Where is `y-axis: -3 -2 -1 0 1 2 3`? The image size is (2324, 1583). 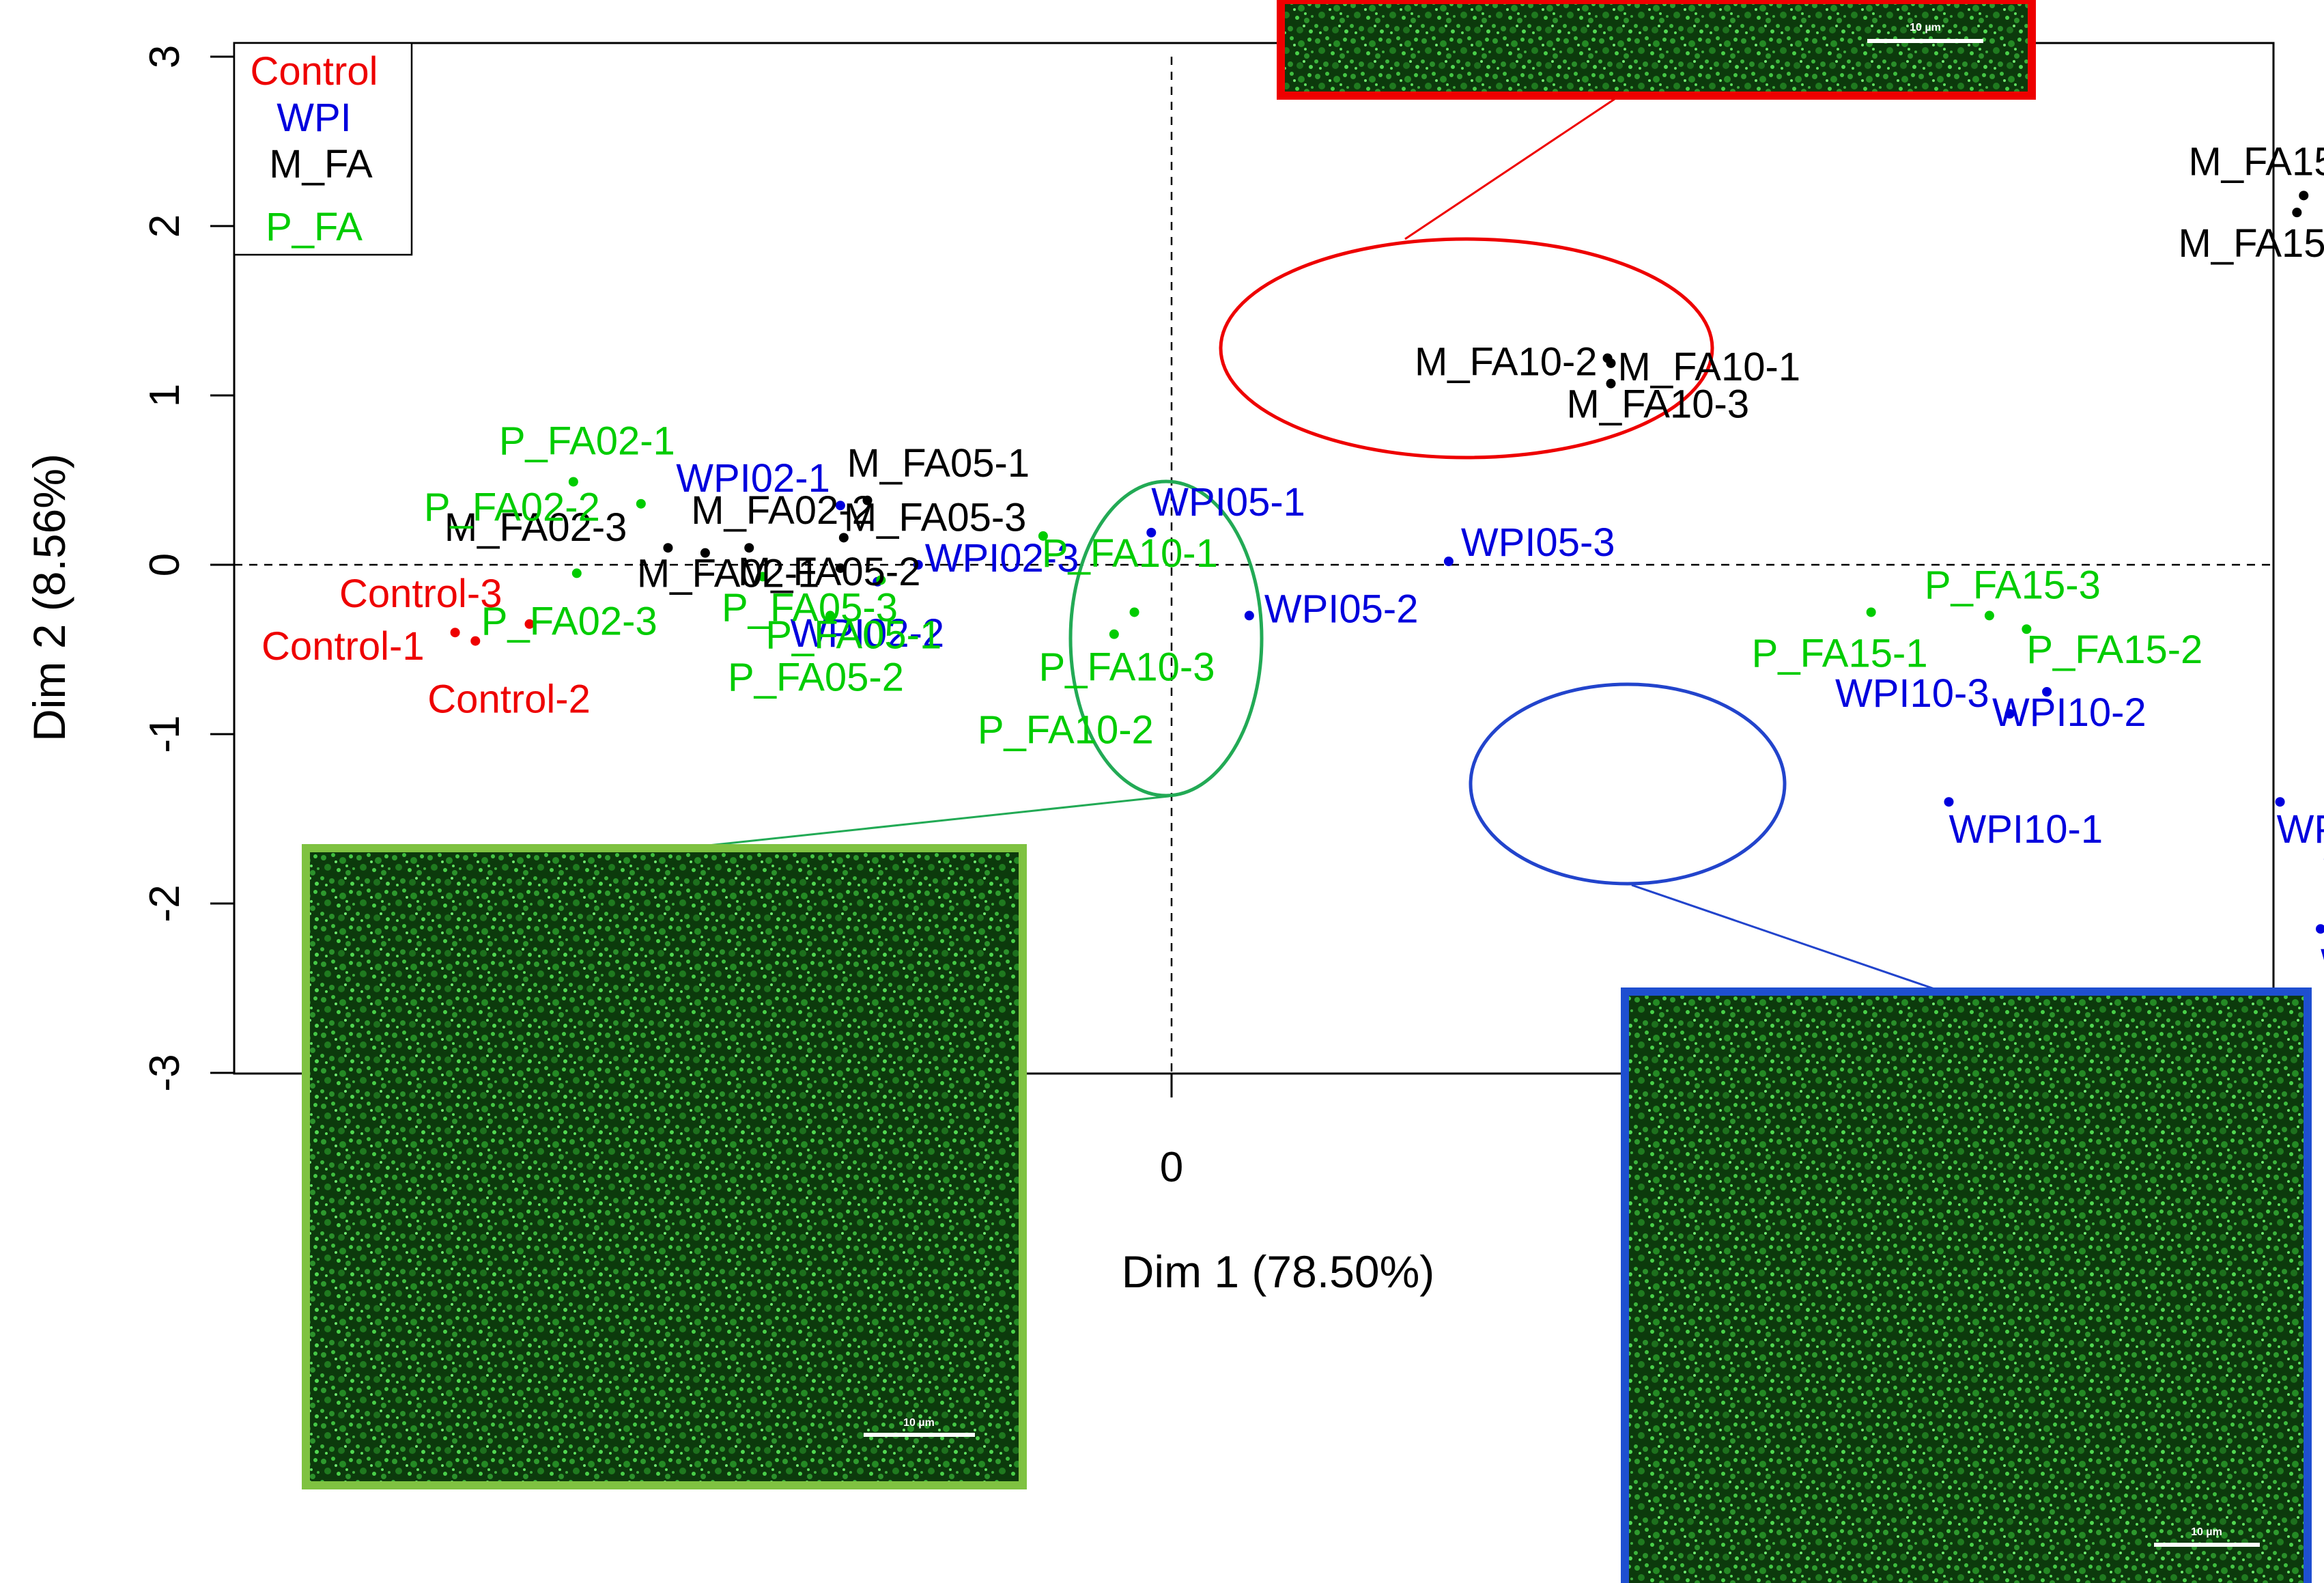 y-axis: -3 -2 -1 0 1 2 3 is located at coordinates (189, 568).